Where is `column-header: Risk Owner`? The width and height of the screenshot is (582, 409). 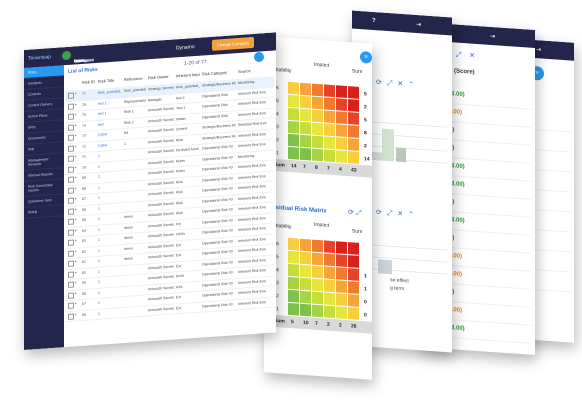 column-header: Risk Owner is located at coordinates (158, 77).